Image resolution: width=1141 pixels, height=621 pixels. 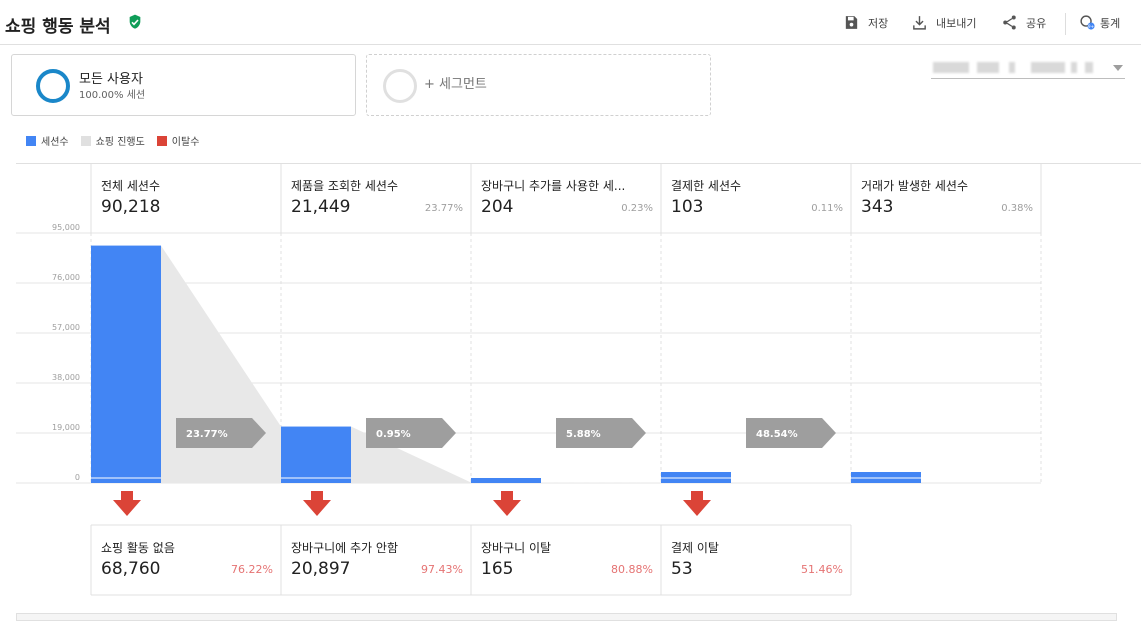 What do you see at coordinates (566, 617) in the screenshot?
I see `bottom-panel` at bounding box center [566, 617].